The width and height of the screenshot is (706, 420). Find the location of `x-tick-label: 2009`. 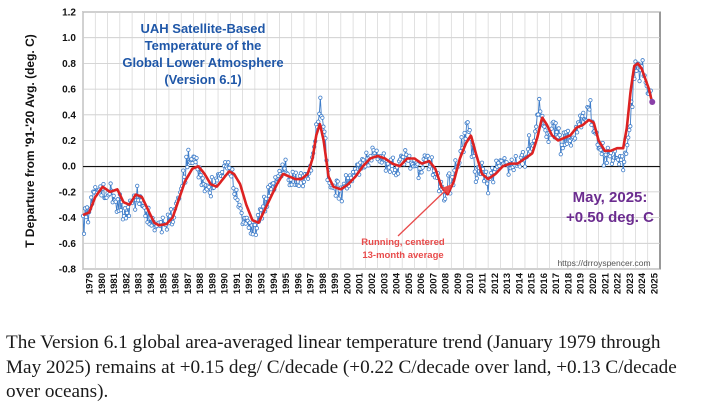

x-tick-label: 2009 is located at coordinates (458, 283).